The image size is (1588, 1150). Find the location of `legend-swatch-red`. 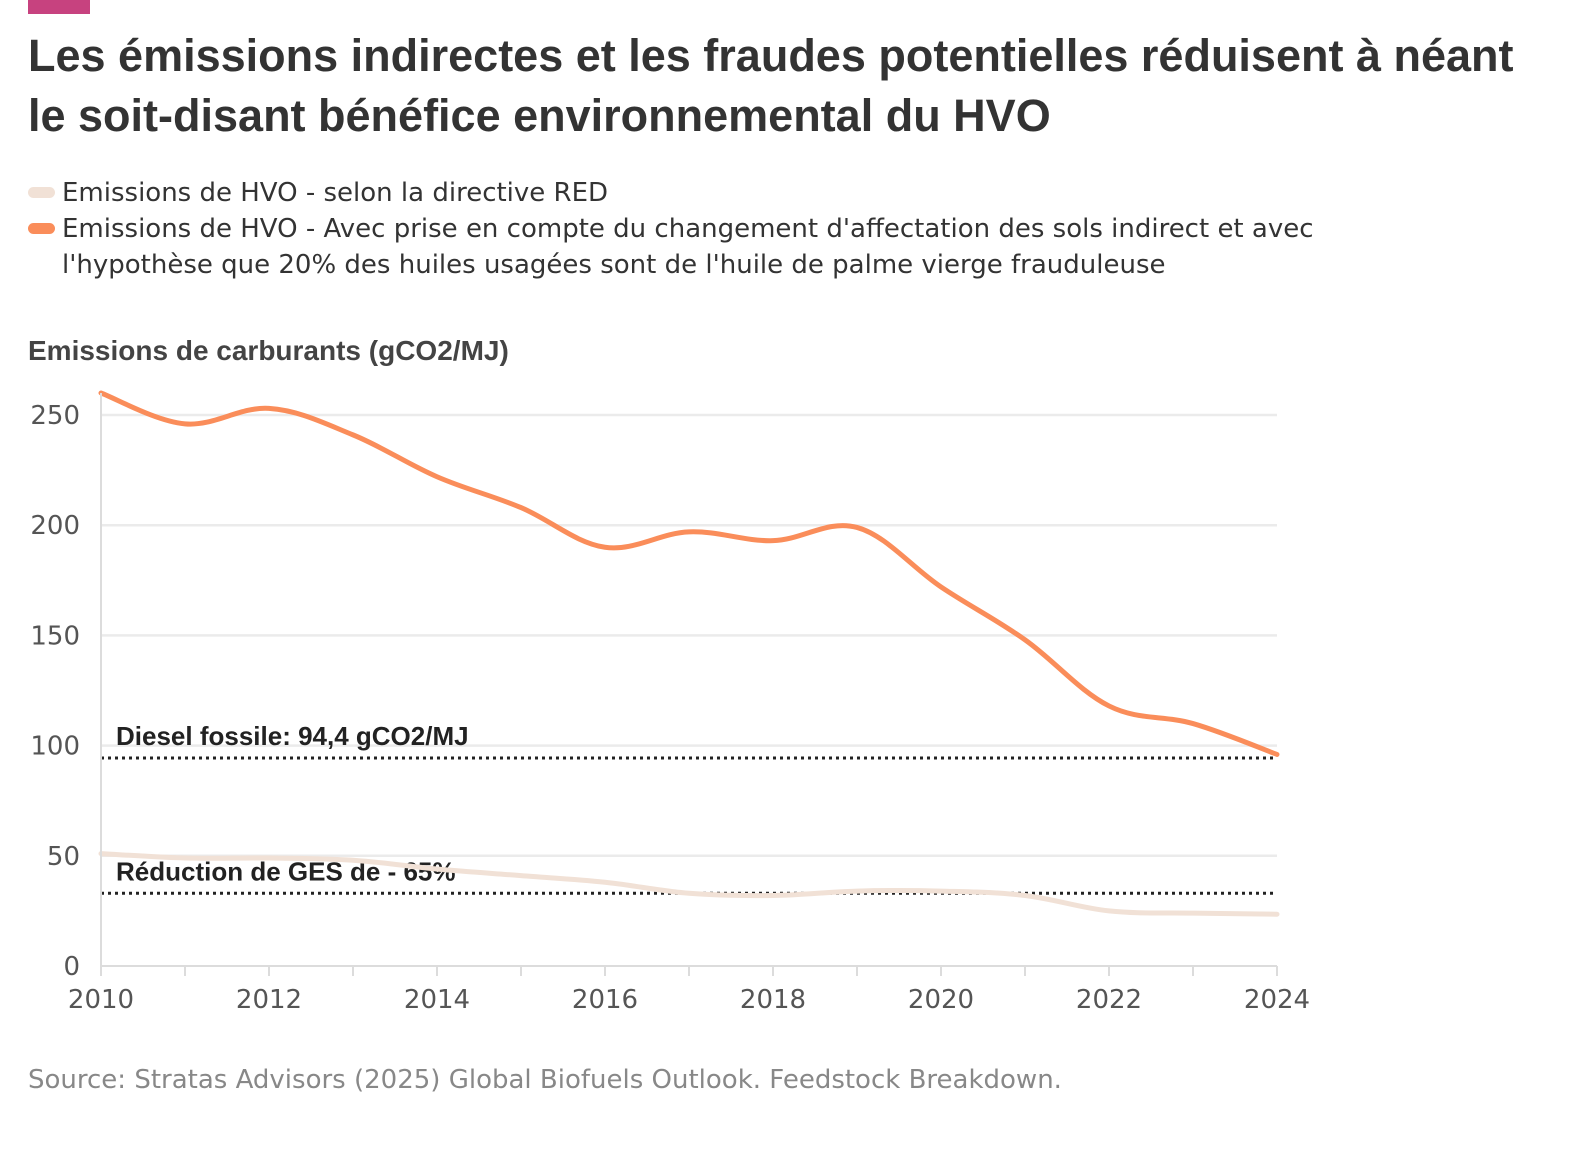

legend-swatch-red is located at coordinates (41, 192).